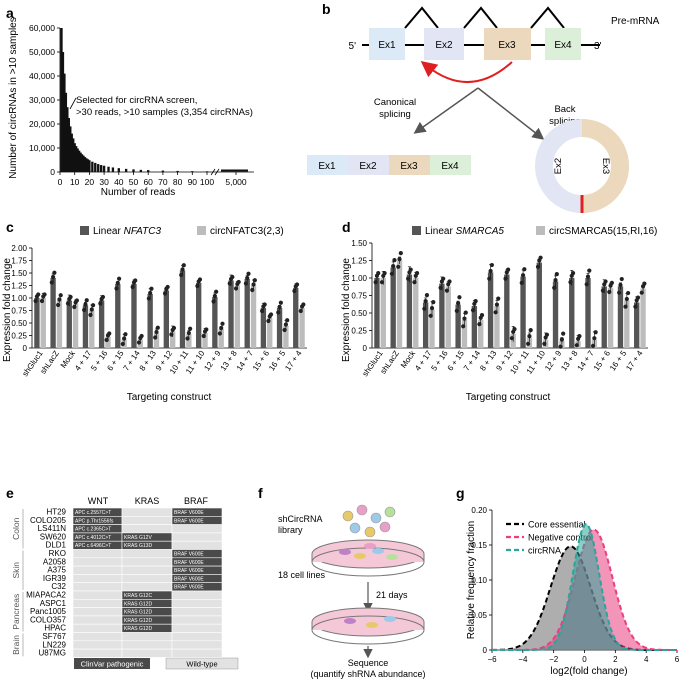  I want to click on panel-d-ytick-label: 0, so click(365, 348).